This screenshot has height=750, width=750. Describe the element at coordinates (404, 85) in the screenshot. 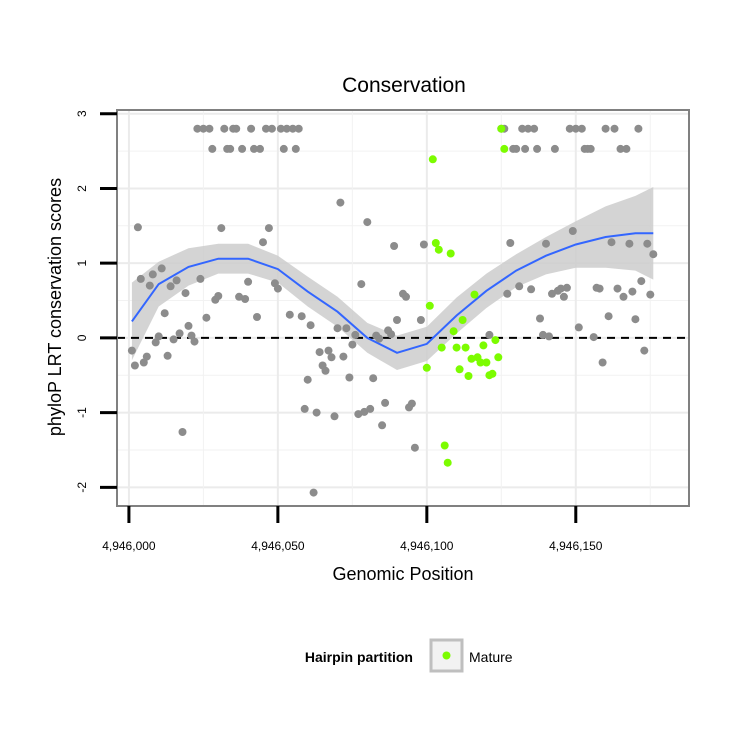

I see `chart-title: Conservation` at that location.